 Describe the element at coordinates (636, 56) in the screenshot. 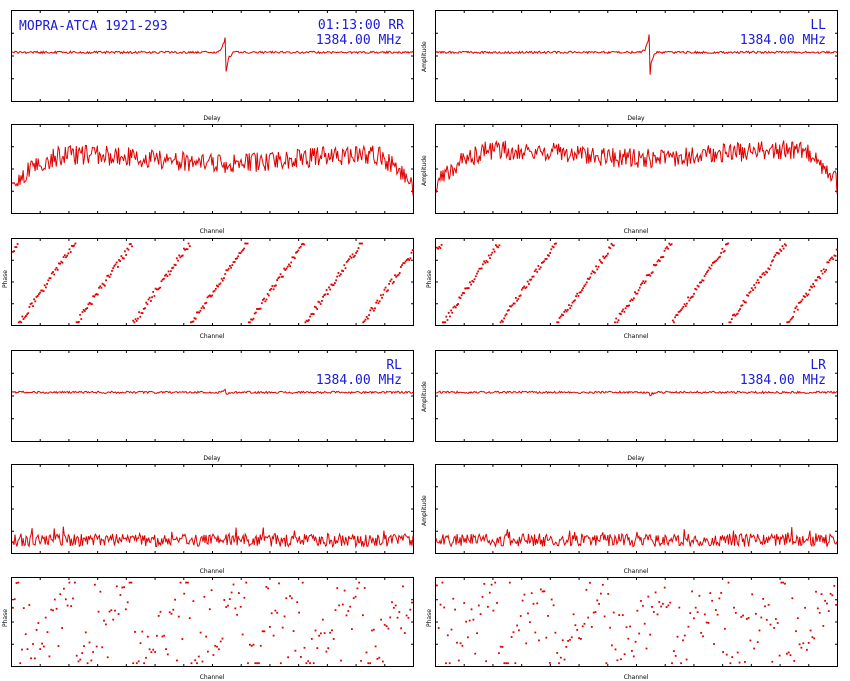

I see `ll-delay-ticks` at that location.